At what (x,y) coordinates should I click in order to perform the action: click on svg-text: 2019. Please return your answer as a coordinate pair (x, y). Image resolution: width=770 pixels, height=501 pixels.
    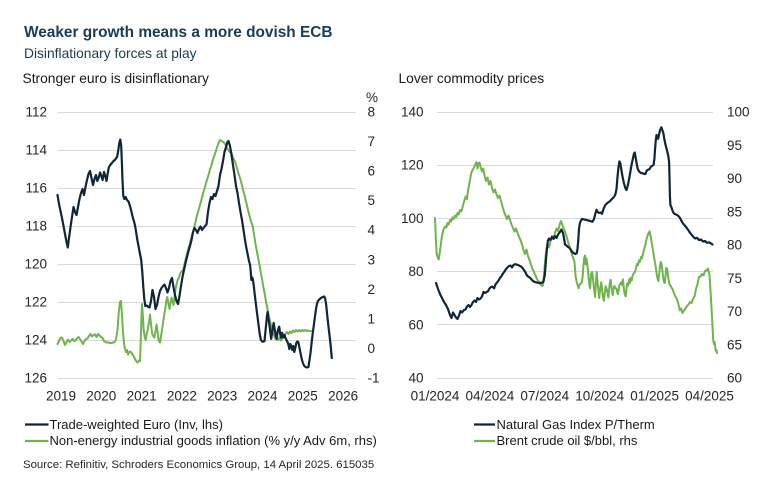
    Looking at the image, I should click on (61, 396).